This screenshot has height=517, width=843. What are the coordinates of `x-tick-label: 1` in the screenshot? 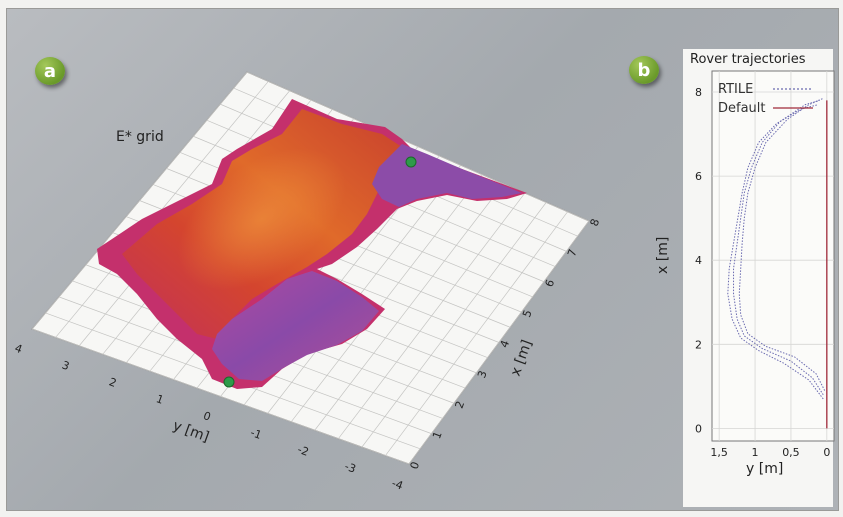 It's located at (437, 435).